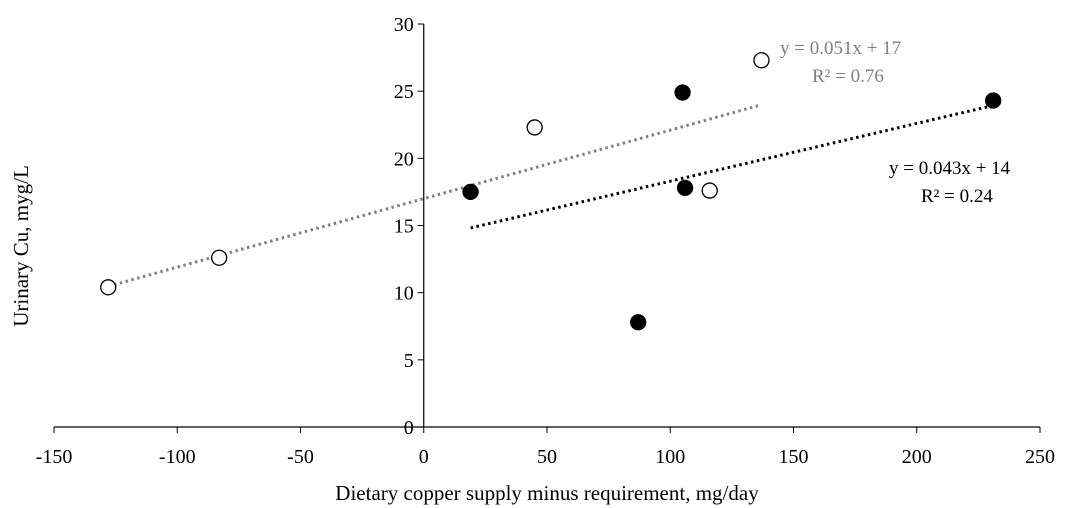  Describe the element at coordinates (177, 457) in the screenshot. I see `x-tick-label: -100` at that location.